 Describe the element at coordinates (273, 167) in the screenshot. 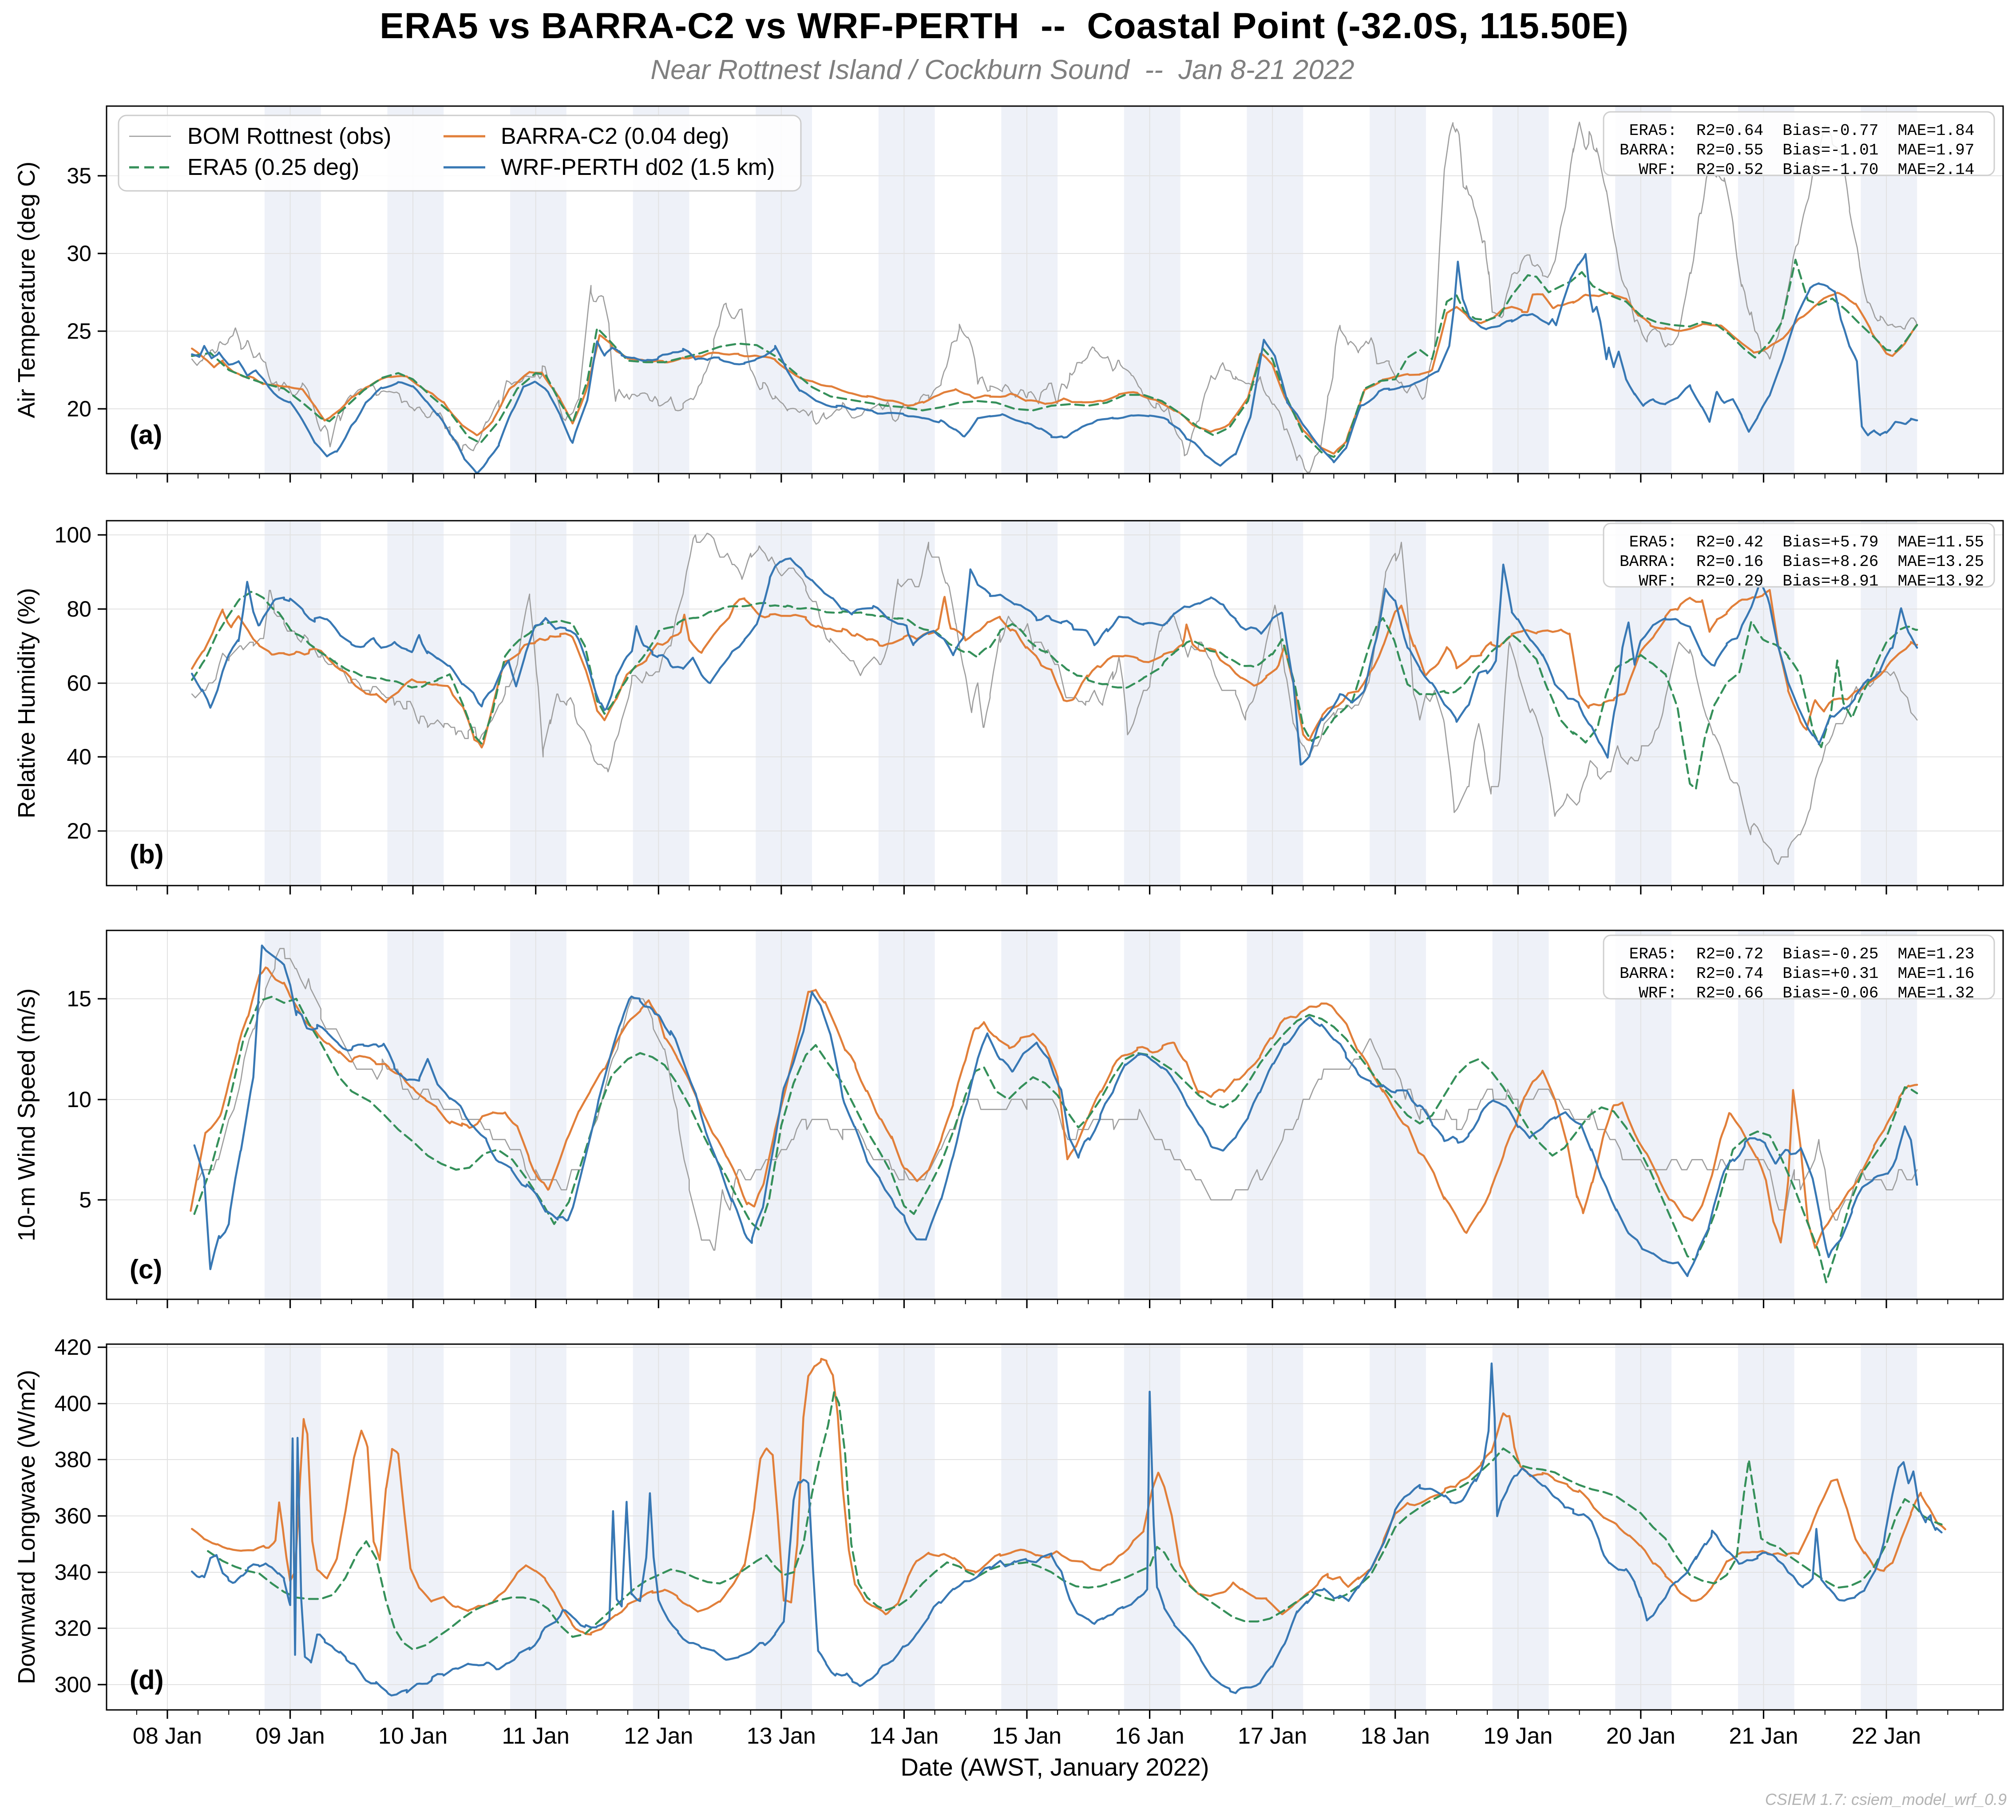

I see `svg-text: ERA5 (0.25 deg)` at that location.